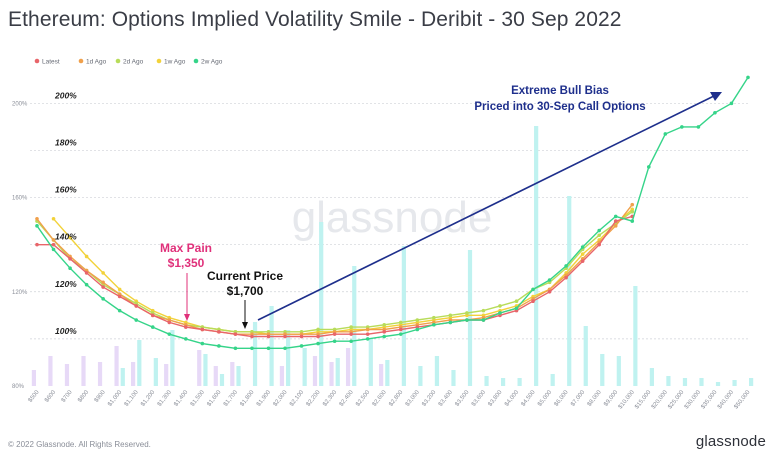 The width and height of the screenshot is (780, 461). Describe the element at coordinates (186, 263) in the screenshot. I see `max-pain-value: $1,350` at that location.